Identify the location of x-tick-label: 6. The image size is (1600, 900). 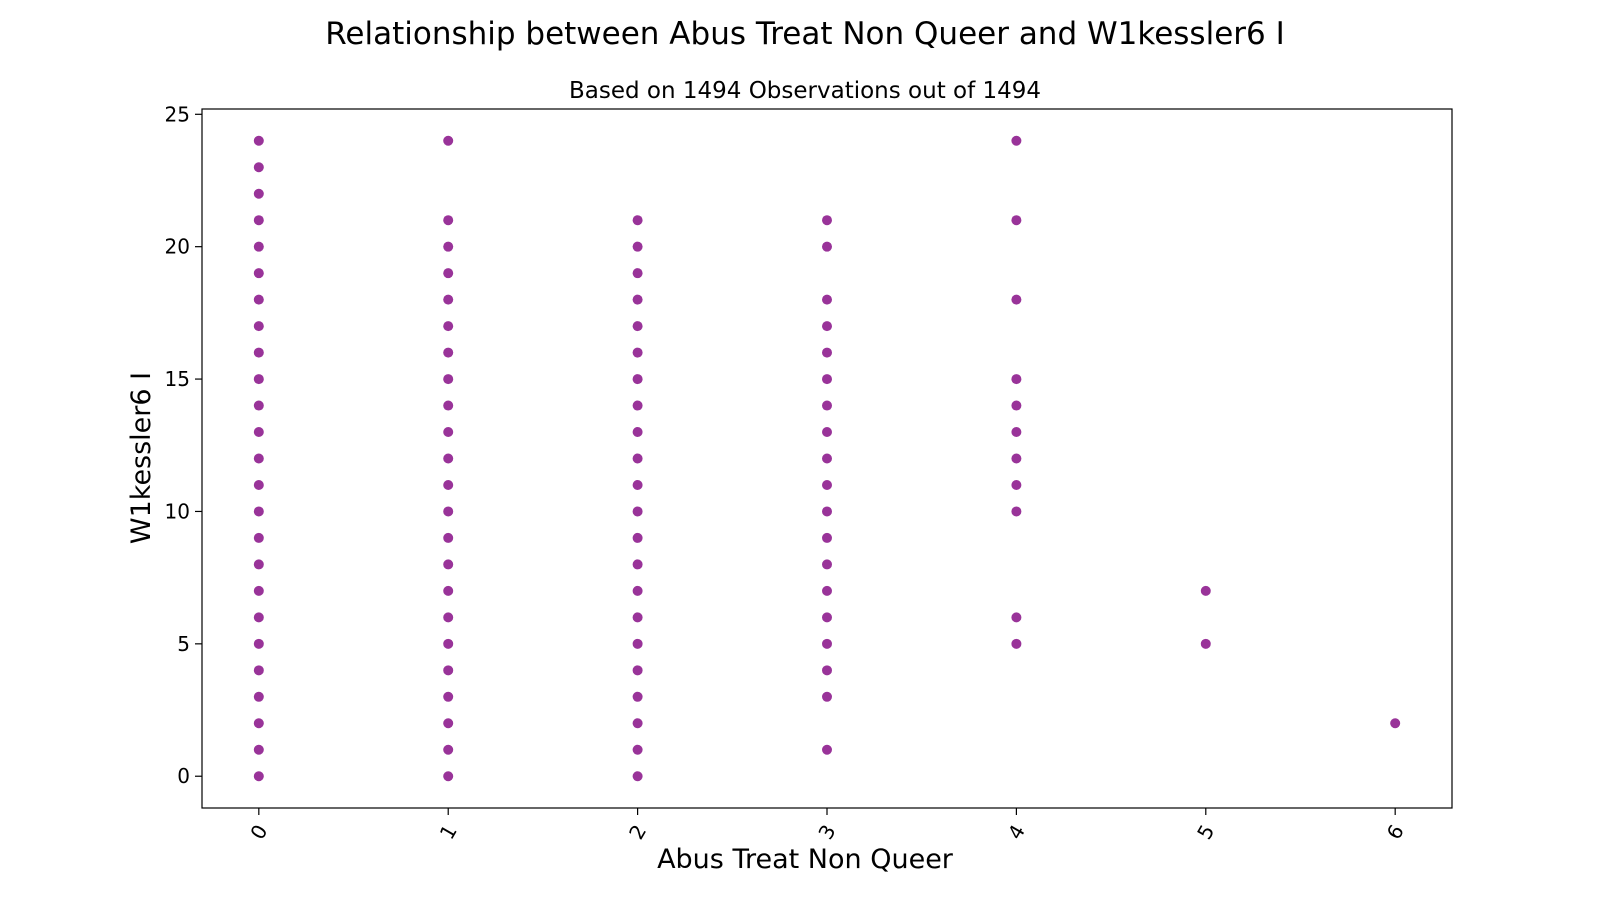
(1395, 831).